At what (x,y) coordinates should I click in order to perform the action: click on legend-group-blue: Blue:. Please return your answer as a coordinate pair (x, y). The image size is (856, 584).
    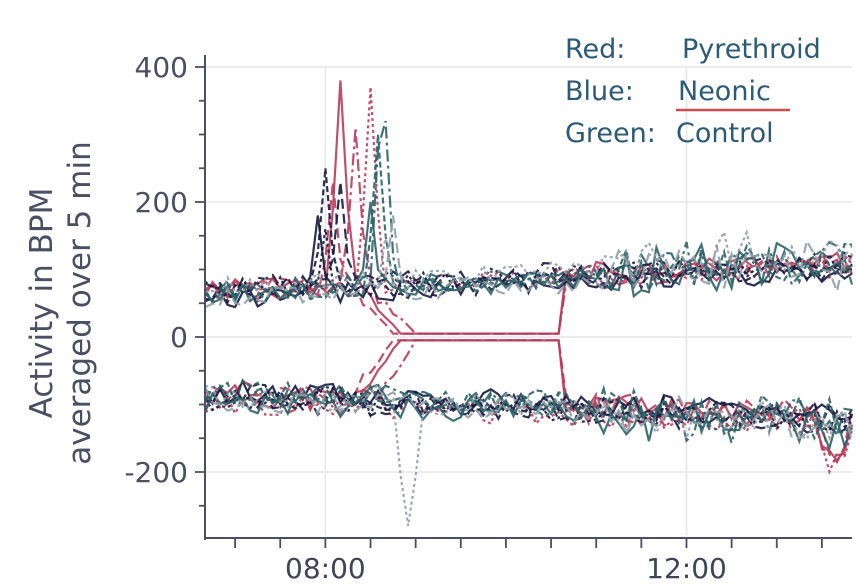
    Looking at the image, I should click on (599, 91).